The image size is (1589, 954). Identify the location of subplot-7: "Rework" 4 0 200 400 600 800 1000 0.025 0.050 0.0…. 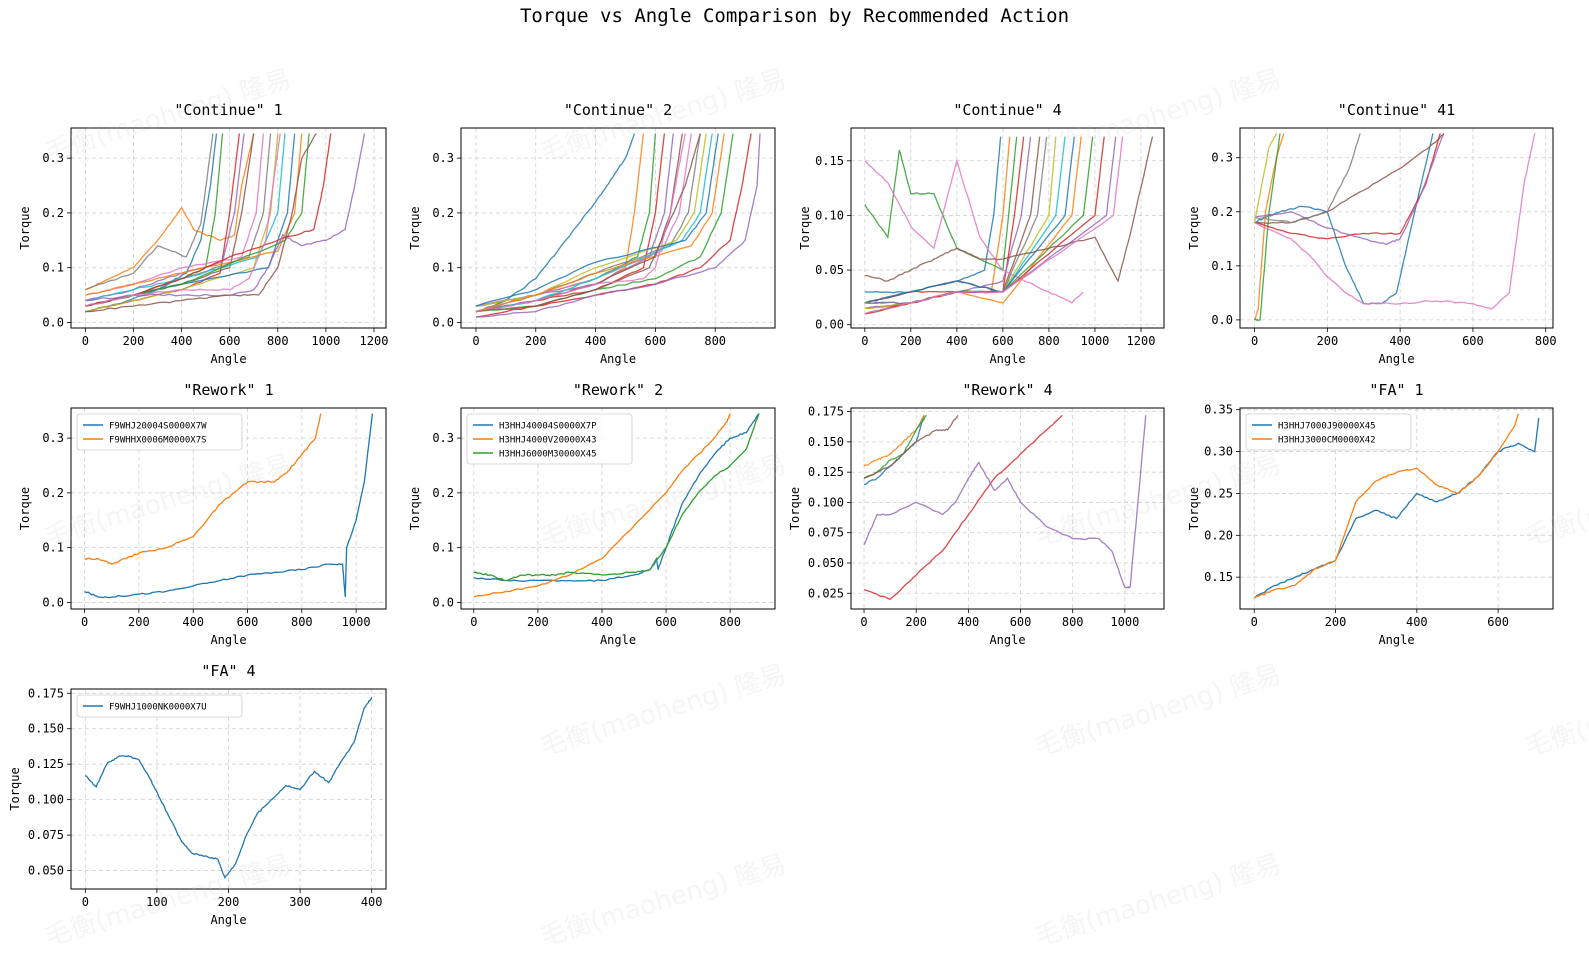
(976, 514).